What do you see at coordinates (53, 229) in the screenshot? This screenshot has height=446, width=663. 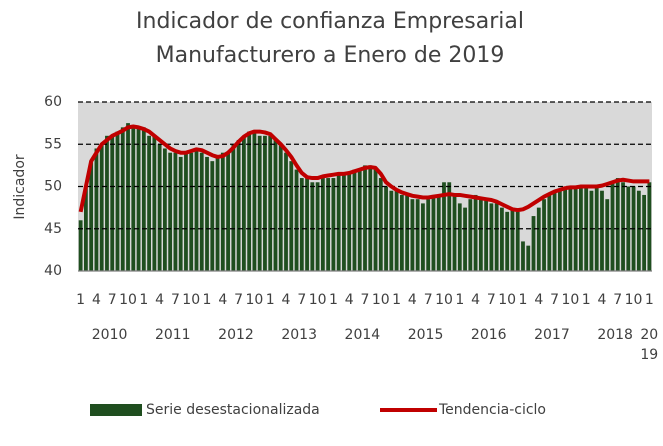 I see `y-tick-label: 45` at bounding box center [53, 229].